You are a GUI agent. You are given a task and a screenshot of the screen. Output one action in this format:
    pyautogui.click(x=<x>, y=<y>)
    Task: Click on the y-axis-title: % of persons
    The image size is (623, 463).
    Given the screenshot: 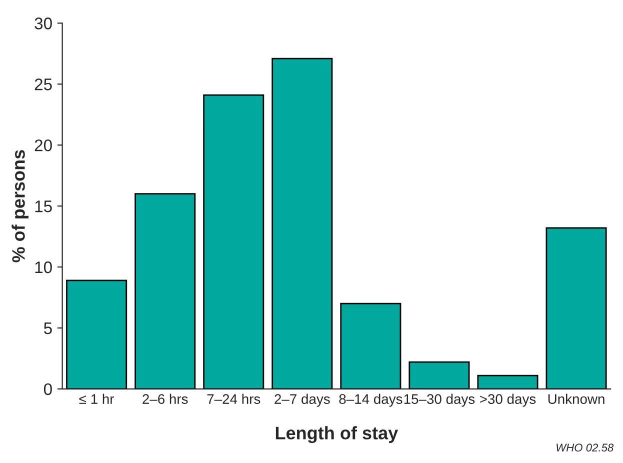 What is the action you would take?
    pyautogui.click(x=20, y=206)
    